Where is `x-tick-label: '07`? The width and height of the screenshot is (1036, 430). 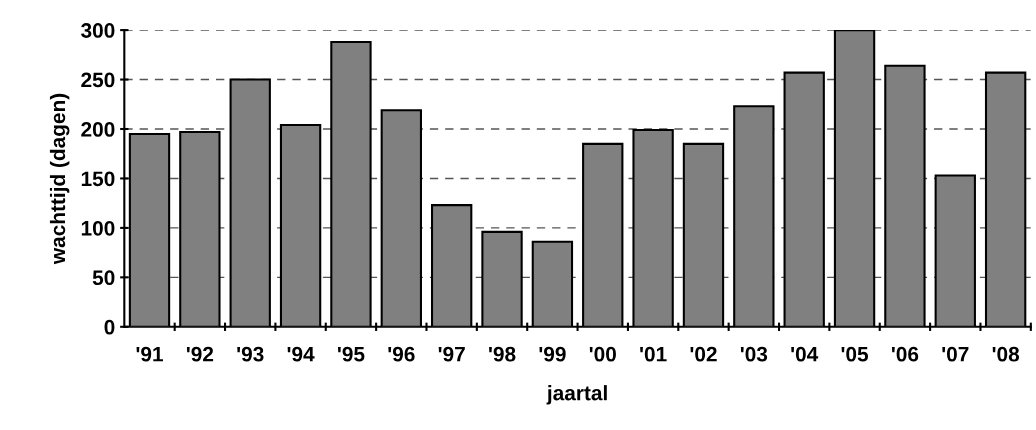 x-tick-label: '07 is located at coordinates (955, 354).